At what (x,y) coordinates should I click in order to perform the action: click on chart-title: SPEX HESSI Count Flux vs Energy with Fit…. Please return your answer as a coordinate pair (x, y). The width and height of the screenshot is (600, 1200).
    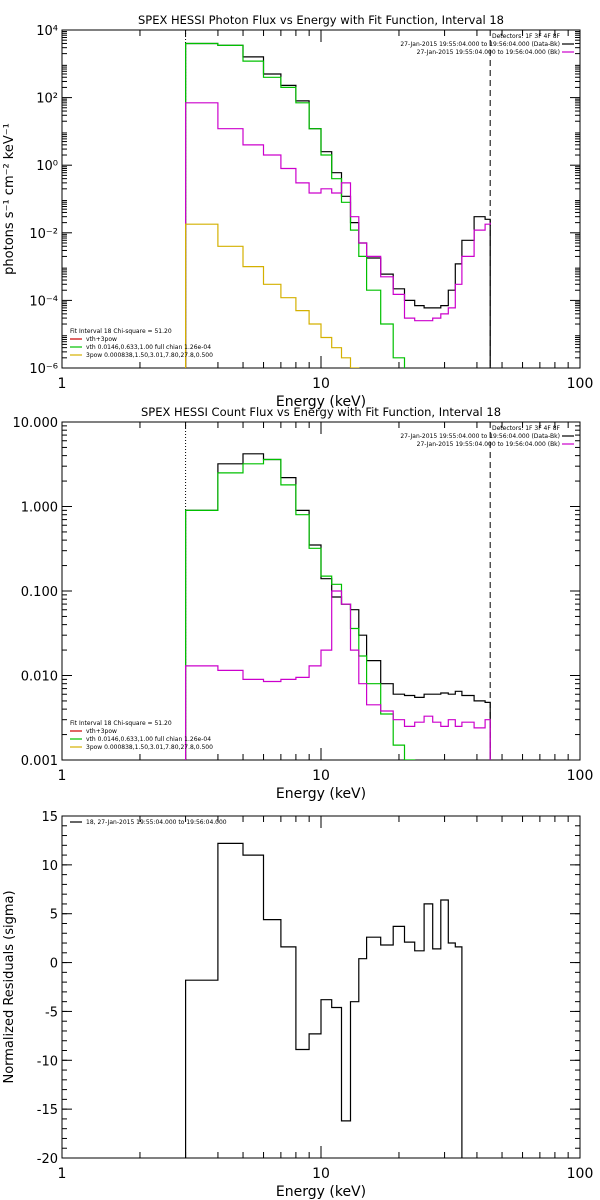
    Looking at the image, I should click on (321, 412).